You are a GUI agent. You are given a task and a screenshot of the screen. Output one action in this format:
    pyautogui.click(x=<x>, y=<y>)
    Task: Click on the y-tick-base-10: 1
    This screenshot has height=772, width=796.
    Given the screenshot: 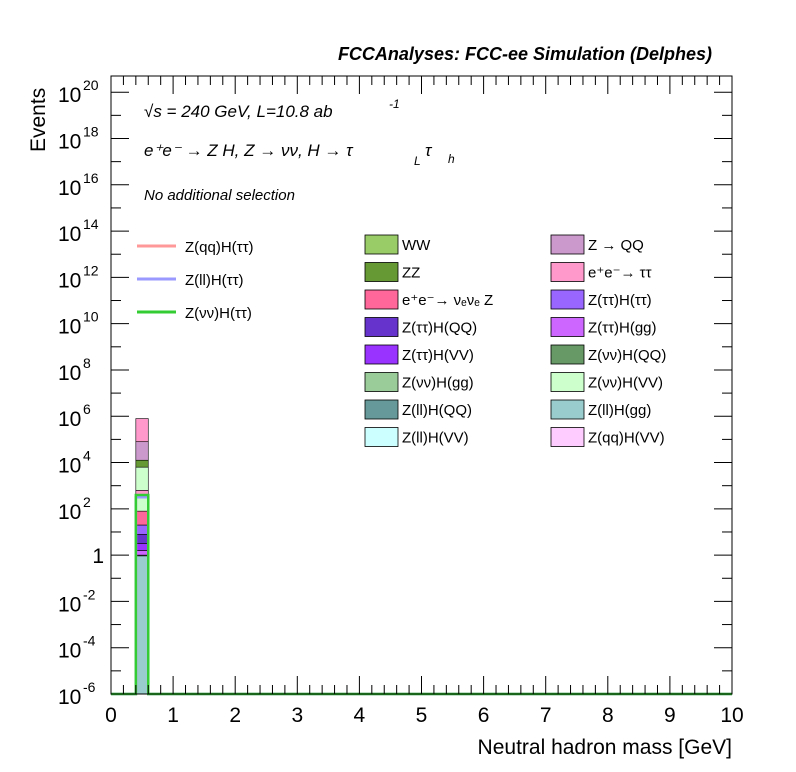 What is the action you would take?
    pyautogui.click(x=98, y=556)
    